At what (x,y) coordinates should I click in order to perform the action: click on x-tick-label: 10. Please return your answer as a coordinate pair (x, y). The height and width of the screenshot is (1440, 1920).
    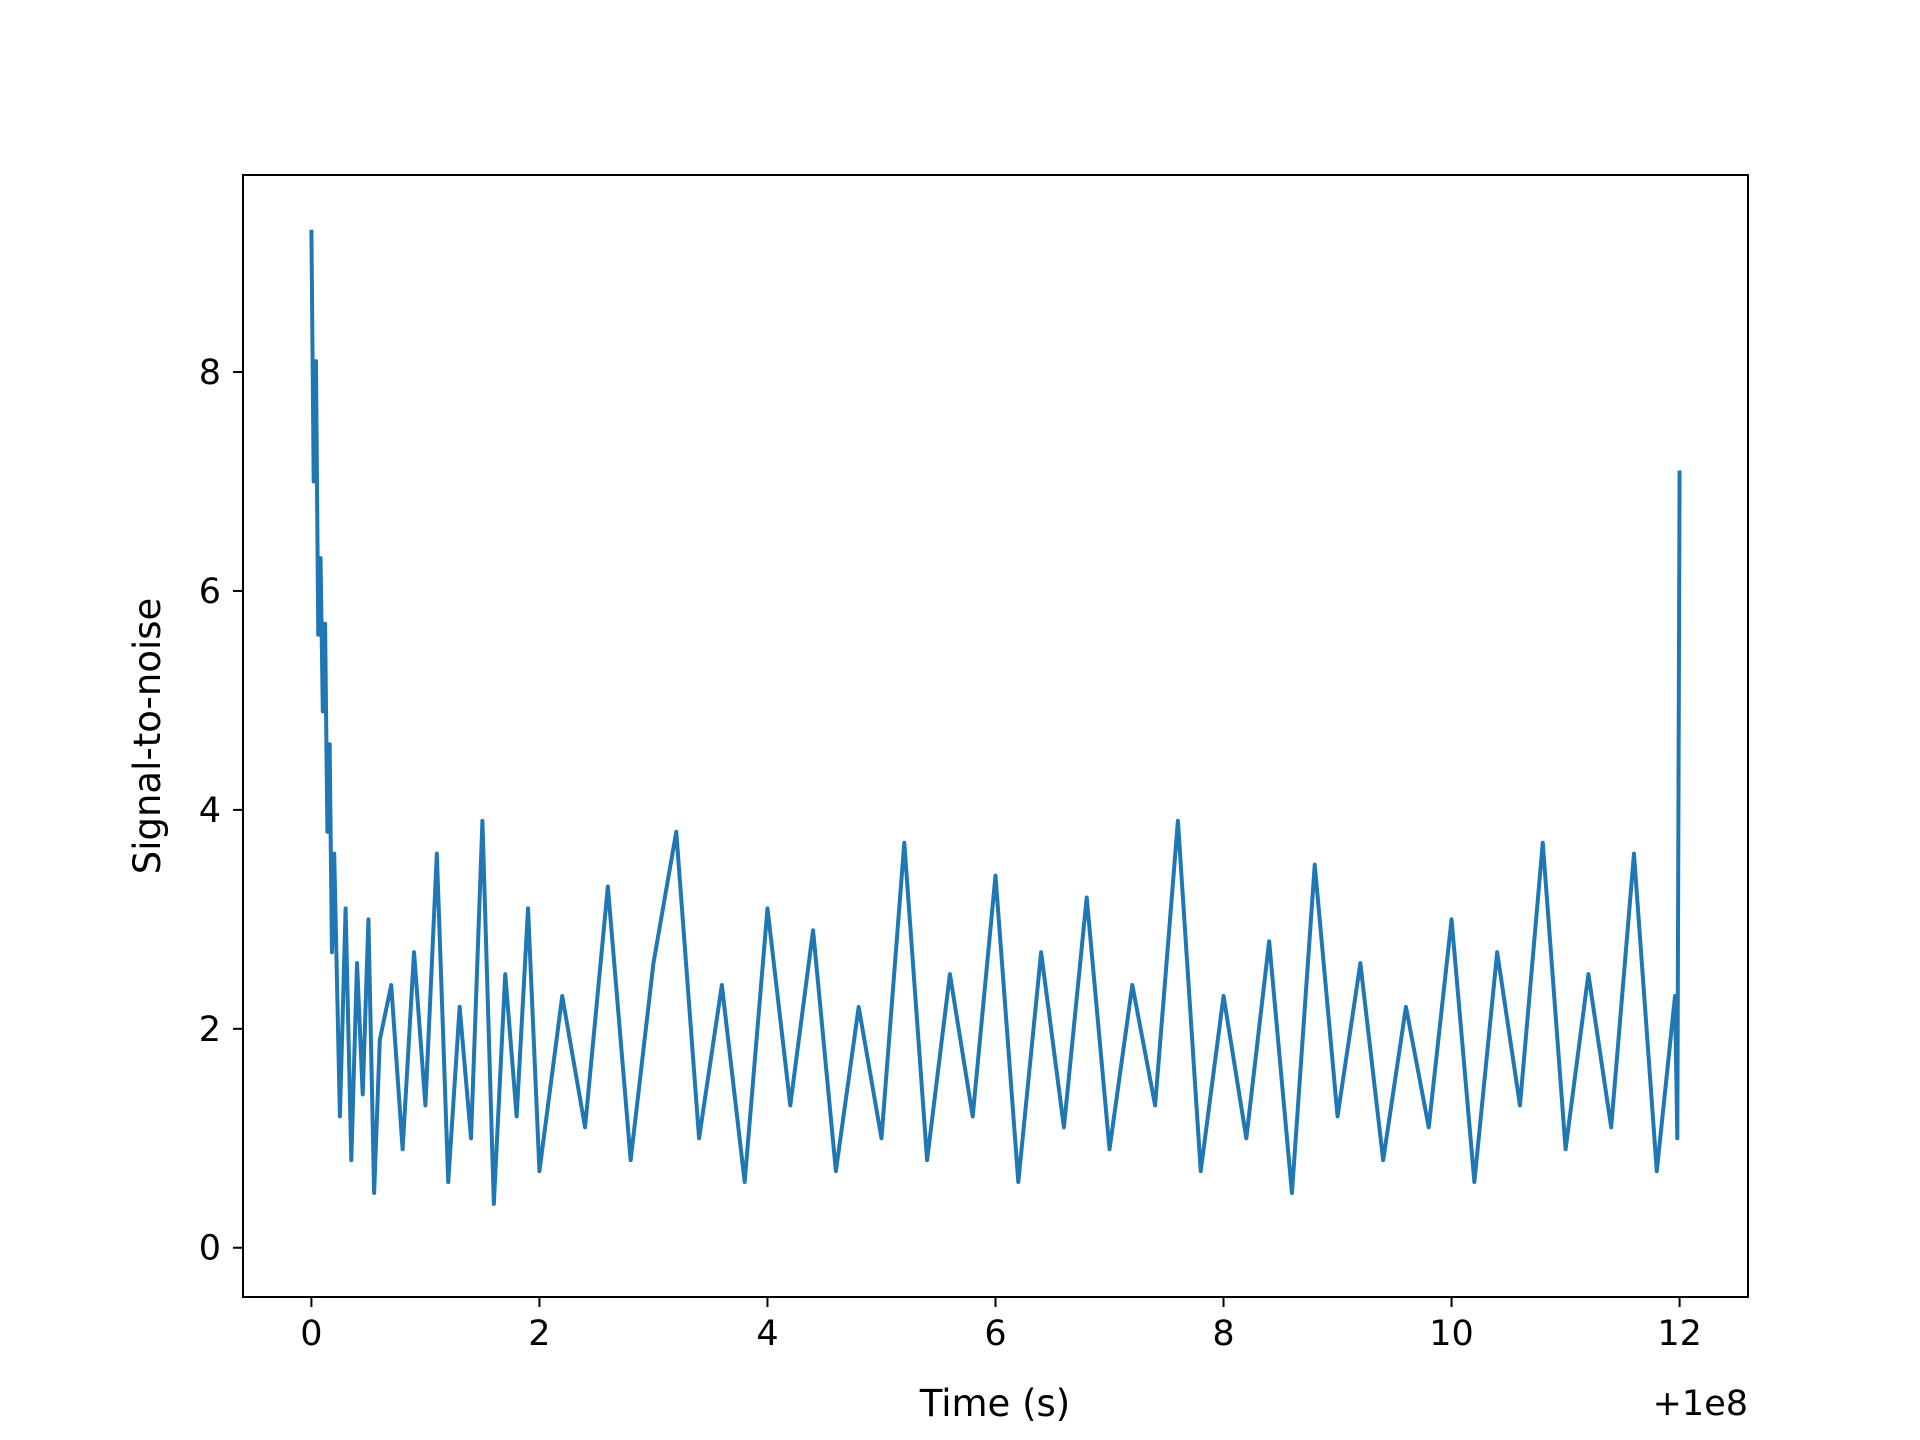
    Looking at the image, I should click on (1451, 1334).